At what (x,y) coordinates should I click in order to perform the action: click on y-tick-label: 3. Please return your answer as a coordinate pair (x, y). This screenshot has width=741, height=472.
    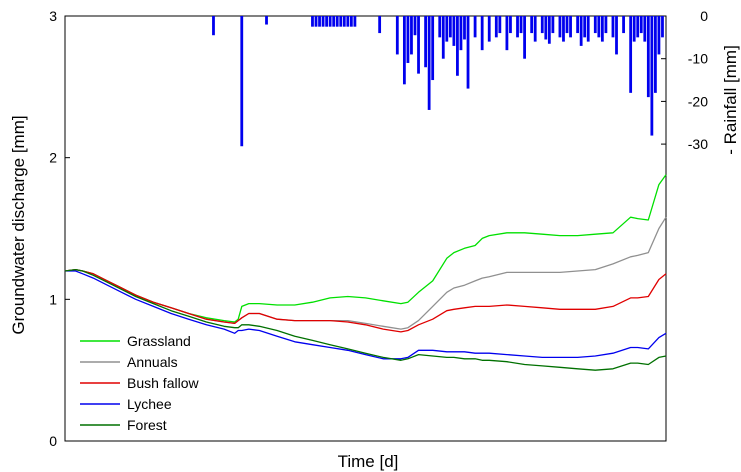
    Looking at the image, I should click on (53, 16).